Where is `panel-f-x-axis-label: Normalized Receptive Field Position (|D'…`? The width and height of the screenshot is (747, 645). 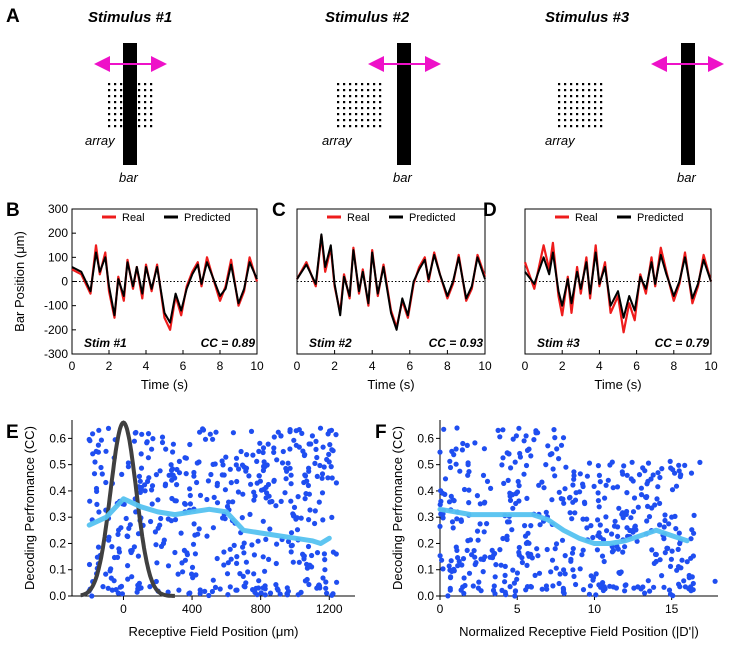 panel-f-x-axis-label: Normalized Receptive Field Position (|D'… is located at coordinates (579, 631).